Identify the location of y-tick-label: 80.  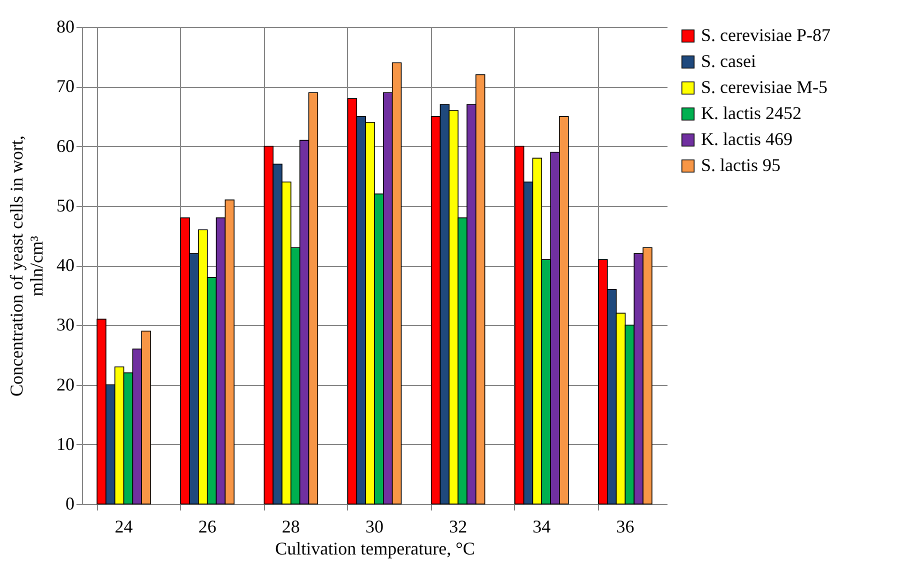
(65, 26).